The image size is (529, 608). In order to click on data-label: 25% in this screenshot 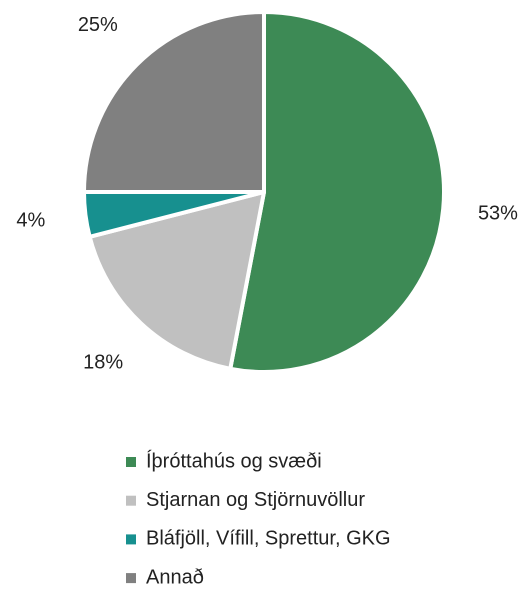, I will do `click(98, 25)`.